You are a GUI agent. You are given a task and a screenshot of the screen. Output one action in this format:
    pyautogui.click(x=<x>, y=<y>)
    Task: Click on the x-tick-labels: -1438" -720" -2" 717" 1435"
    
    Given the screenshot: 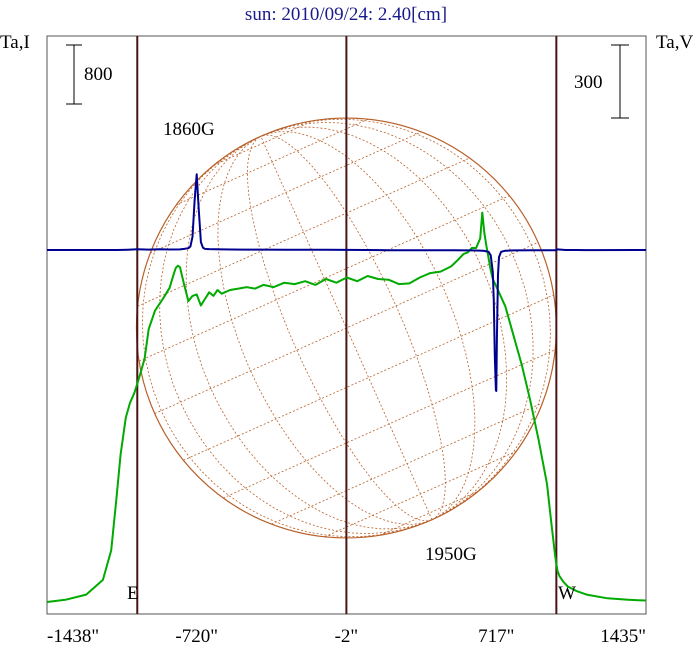 What is the action you would take?
    pyautogui.click(x=346, y=636)
    